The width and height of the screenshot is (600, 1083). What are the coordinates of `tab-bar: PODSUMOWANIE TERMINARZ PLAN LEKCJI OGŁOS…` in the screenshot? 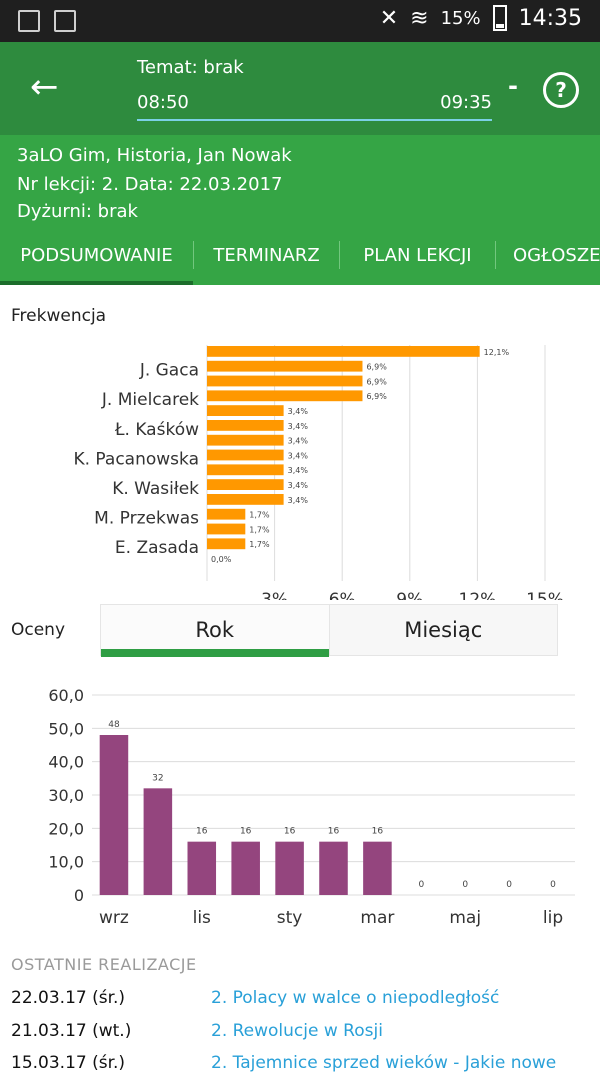 It's located at (300, 256).